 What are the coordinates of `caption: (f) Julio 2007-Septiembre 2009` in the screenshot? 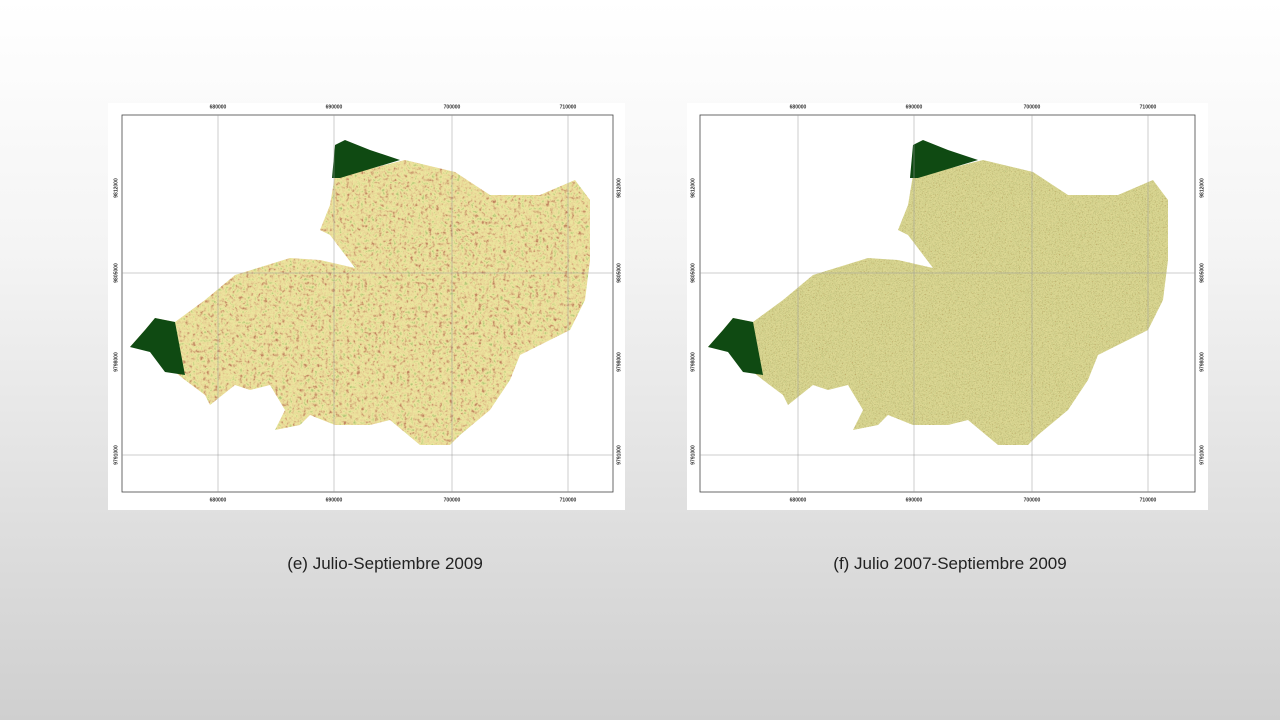 It's located at (949, 563).